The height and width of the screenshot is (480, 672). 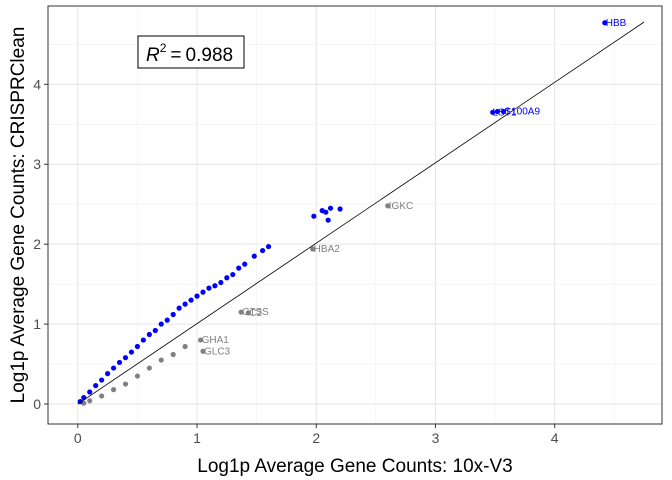 I want to click on y-tick-label: 1, so click(x=37, y=324).